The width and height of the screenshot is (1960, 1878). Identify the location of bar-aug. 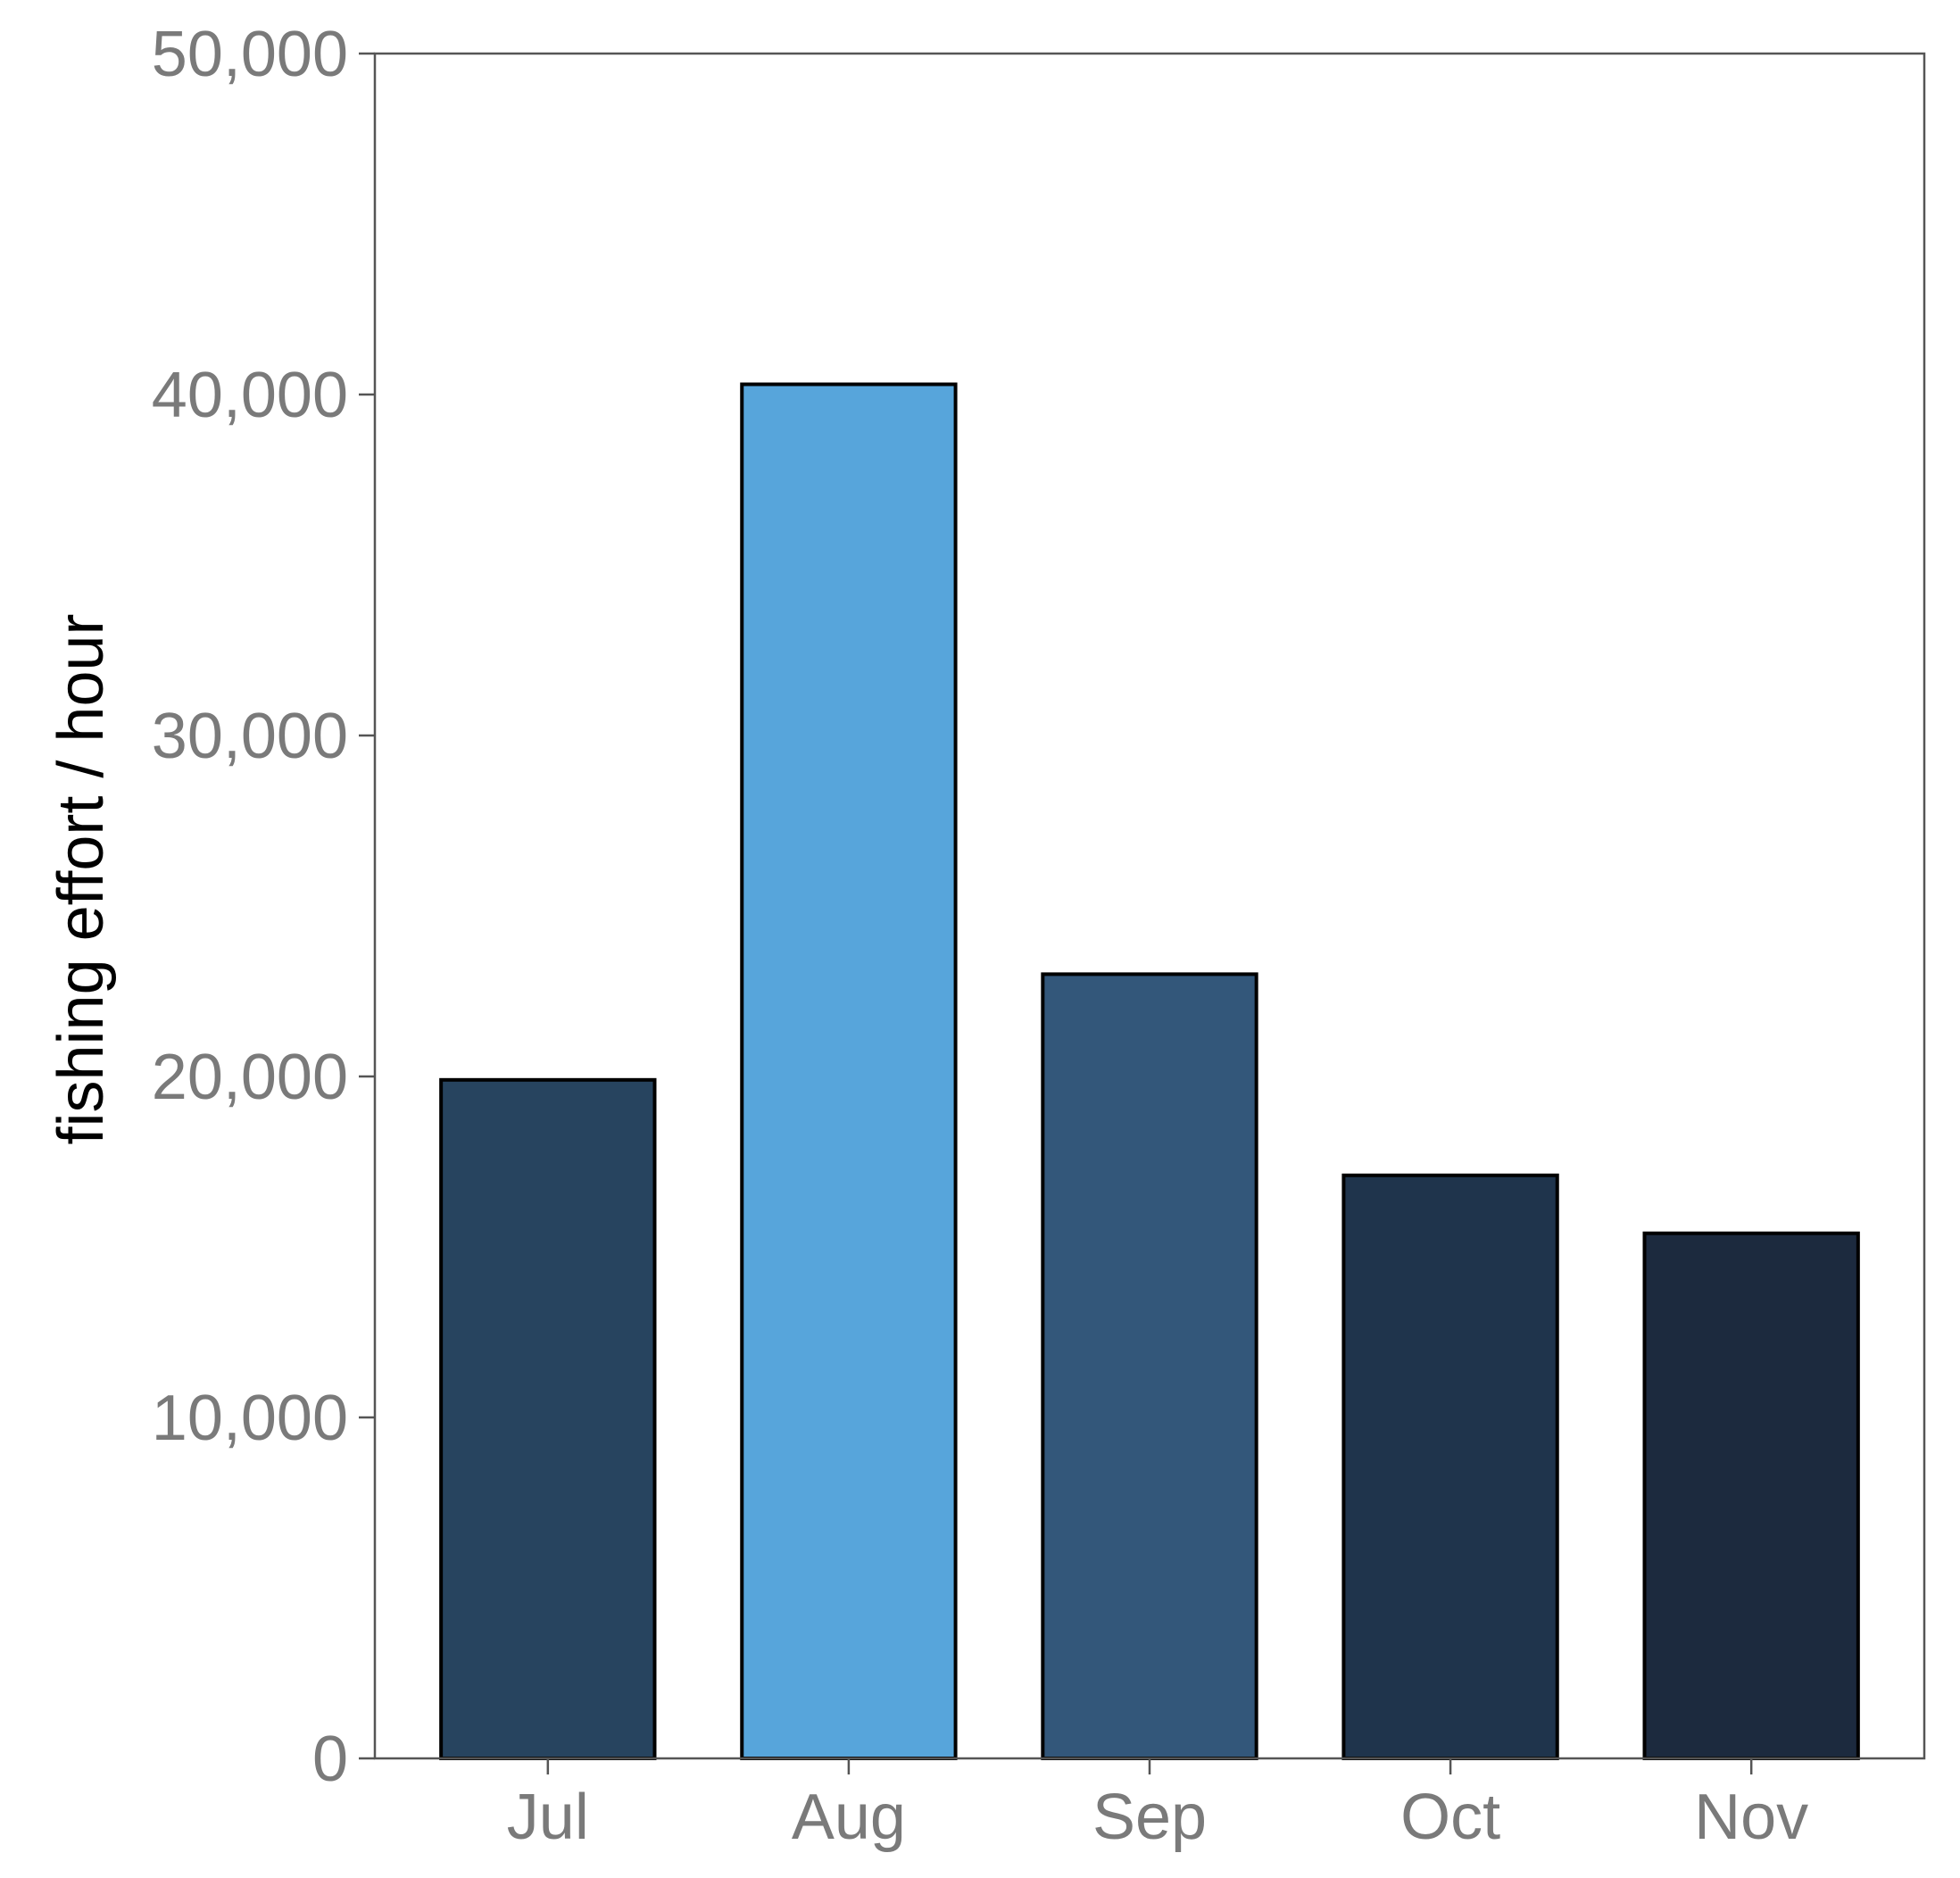
(849, 1071).